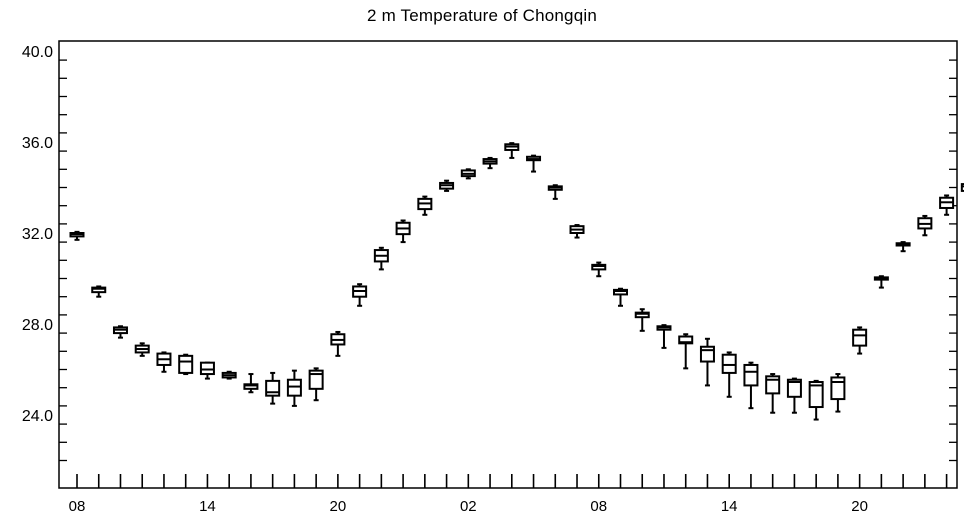 This screenshot has width=964, height=520. What do you see at coordinates (508, 494) in the screenshot?
I see `x-axis: 081420020814200208` at bounding box center [508, 494].